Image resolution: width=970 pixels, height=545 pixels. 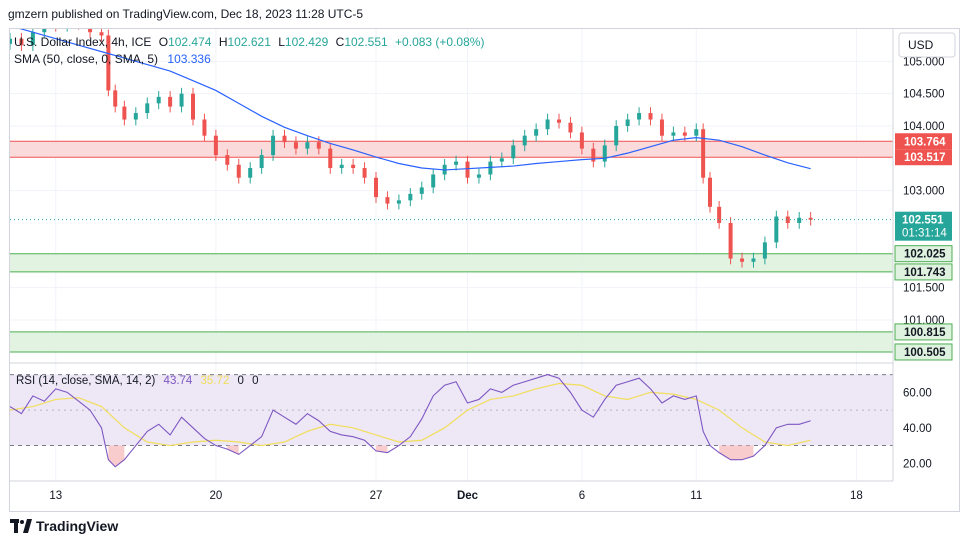 What do you see at coordinates (340, 42) in the screenshot?
I see `close-label: C` at bounding box center [340, 42].